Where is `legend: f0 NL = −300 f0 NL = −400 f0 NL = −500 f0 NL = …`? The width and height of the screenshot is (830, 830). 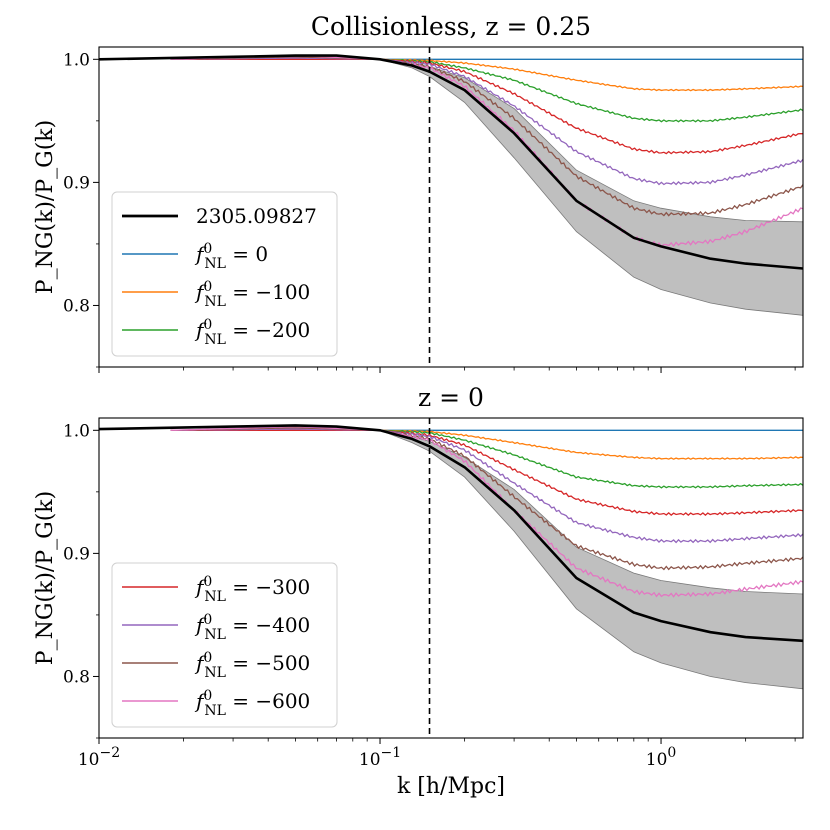
legend: f0 NL = −300 f0 NL = −400 f0 NL = −500 f0 NL = … is located at coordinates (224, 645).